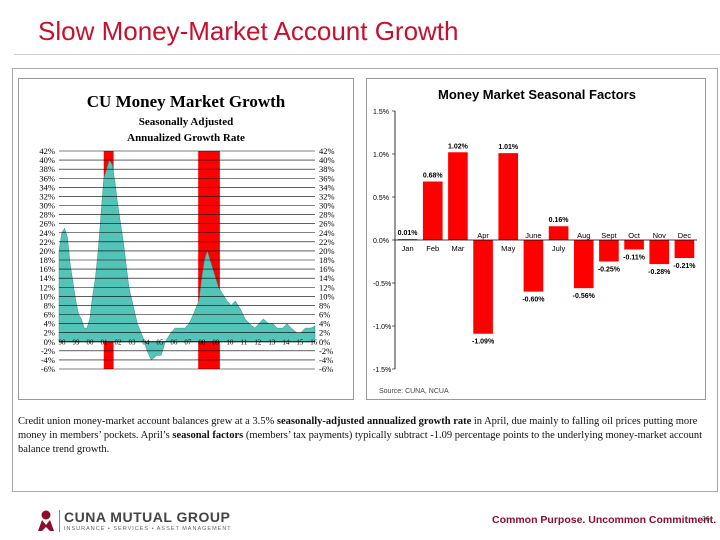 This screenshot has width=720, height=540. I want to click on bar-value-label: -0.56%, so click(584, 296).